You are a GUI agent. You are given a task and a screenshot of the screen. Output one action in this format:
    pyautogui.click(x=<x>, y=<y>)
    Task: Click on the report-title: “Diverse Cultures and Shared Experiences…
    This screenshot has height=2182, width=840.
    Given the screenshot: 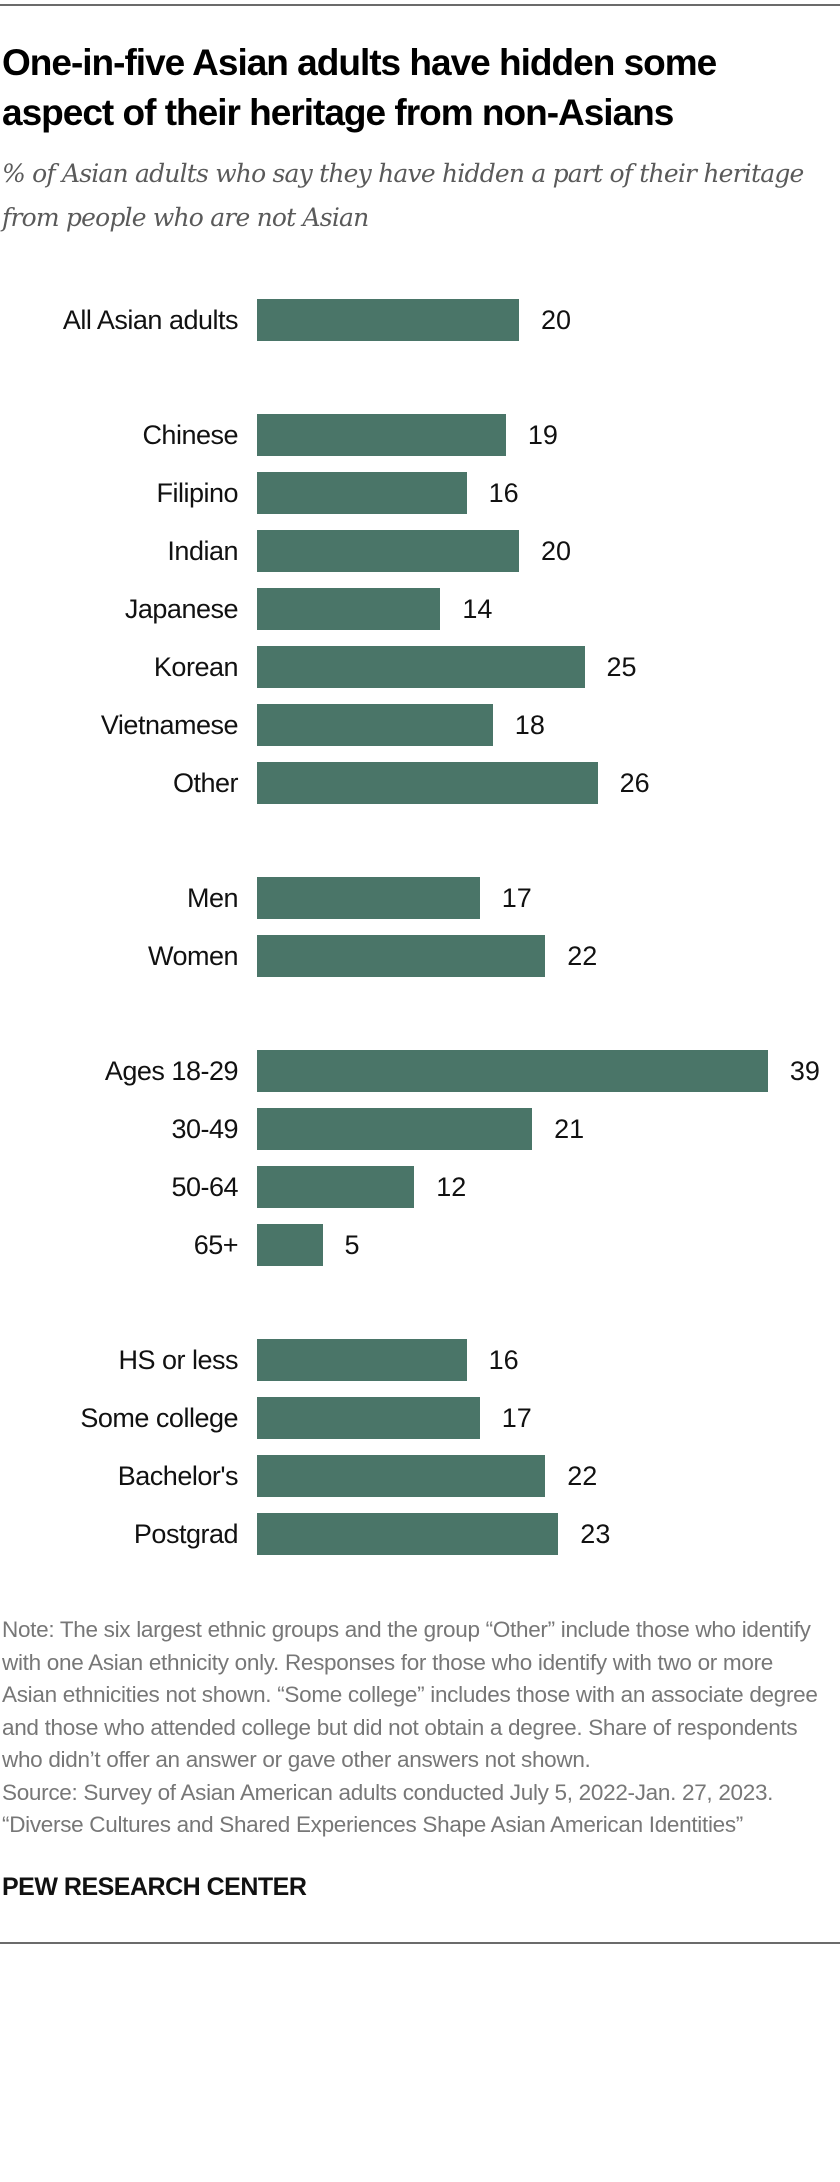 What is the action you would take?
    pyautogui.click(x=373, y=1824)
    